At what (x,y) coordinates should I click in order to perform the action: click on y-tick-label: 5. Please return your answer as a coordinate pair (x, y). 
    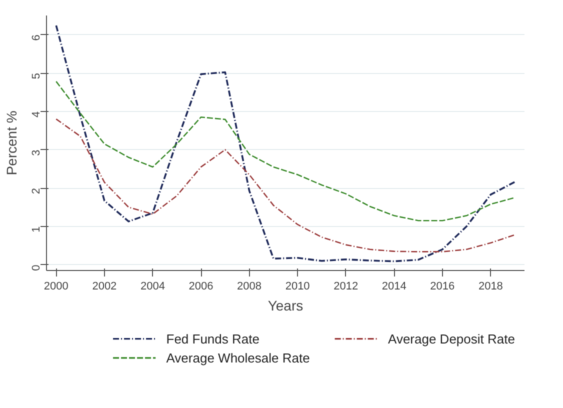
    Looking at the image, I should click on (36, 76).